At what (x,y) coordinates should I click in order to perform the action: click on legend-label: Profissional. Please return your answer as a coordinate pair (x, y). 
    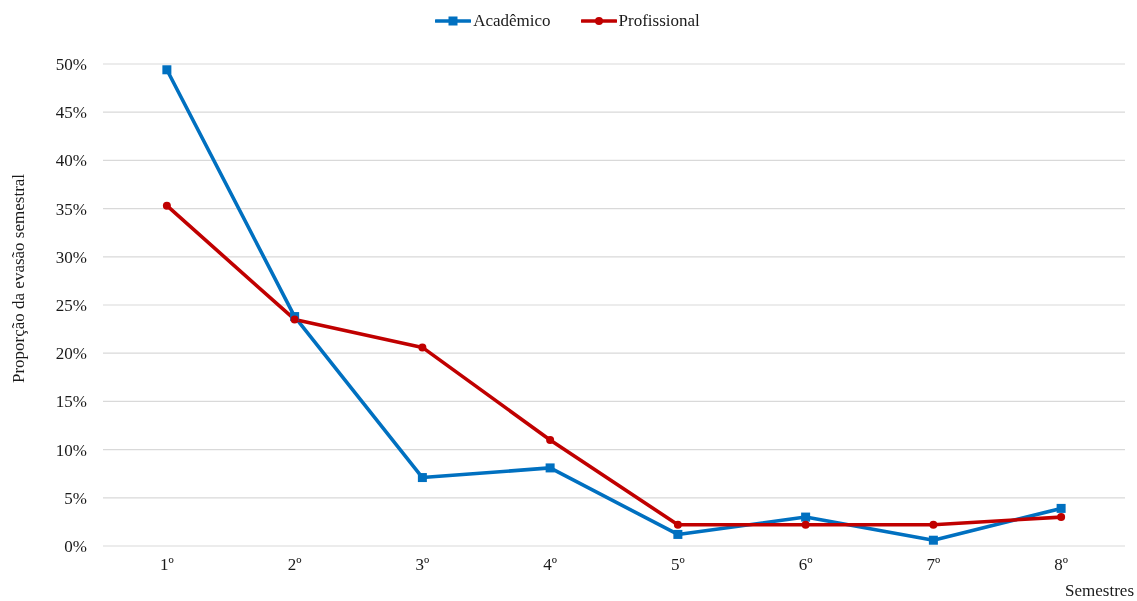
    Looking at the image, I should click on (659, 21).